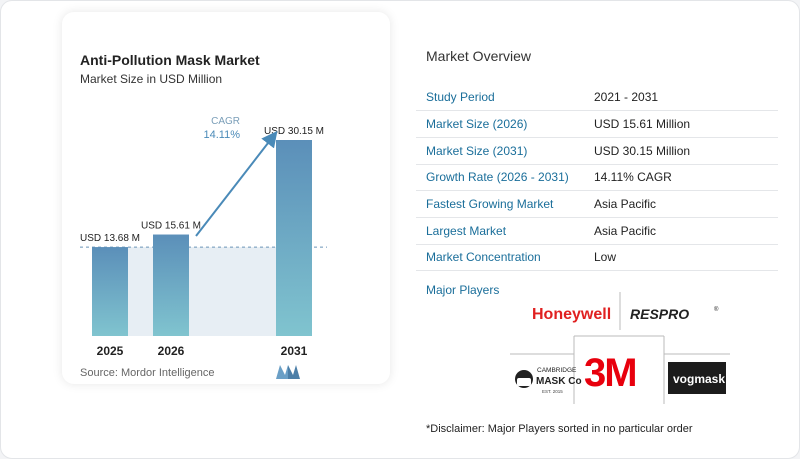 The image size is (800, 459). I want to click on bar-2031, so click(294, 238).